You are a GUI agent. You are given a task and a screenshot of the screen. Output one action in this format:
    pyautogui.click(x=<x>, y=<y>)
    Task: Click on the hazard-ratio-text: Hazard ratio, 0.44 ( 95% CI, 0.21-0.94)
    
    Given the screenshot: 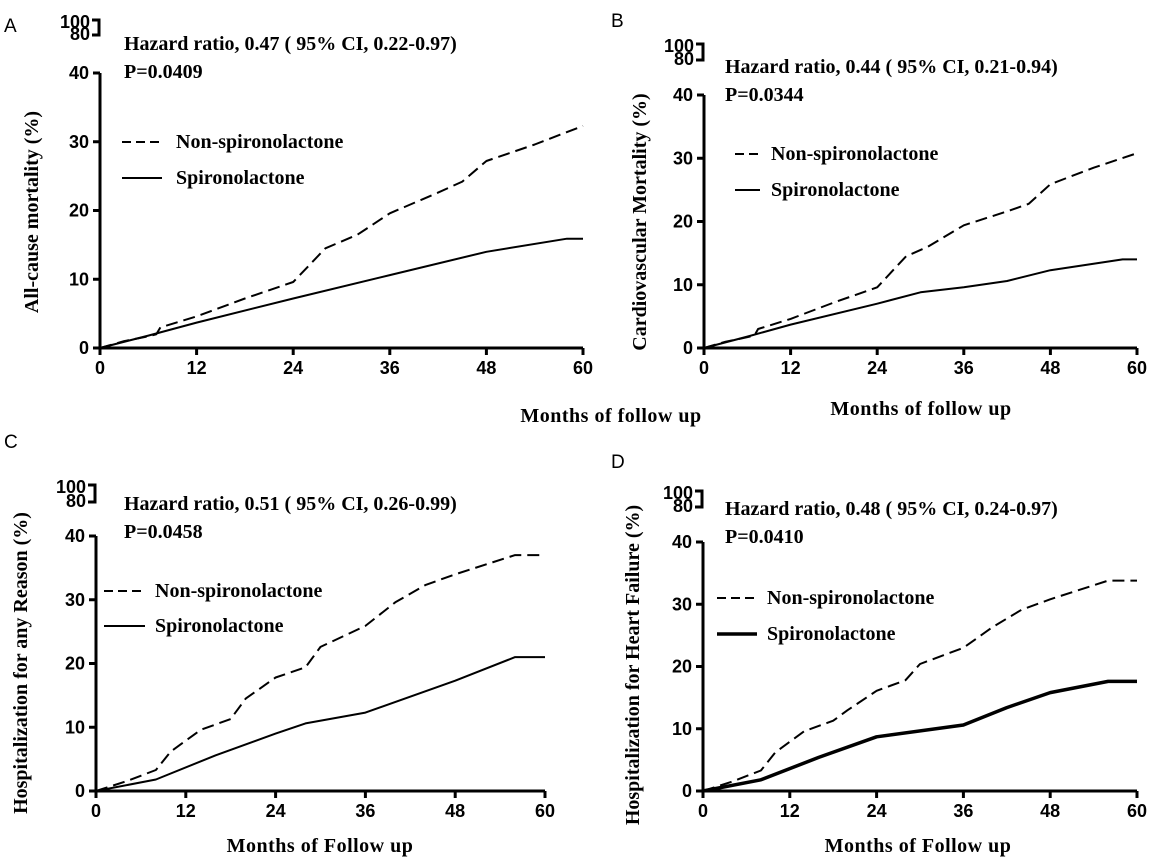 What is the action you would take?
    pyautogui.click(x=891, y=67)
    